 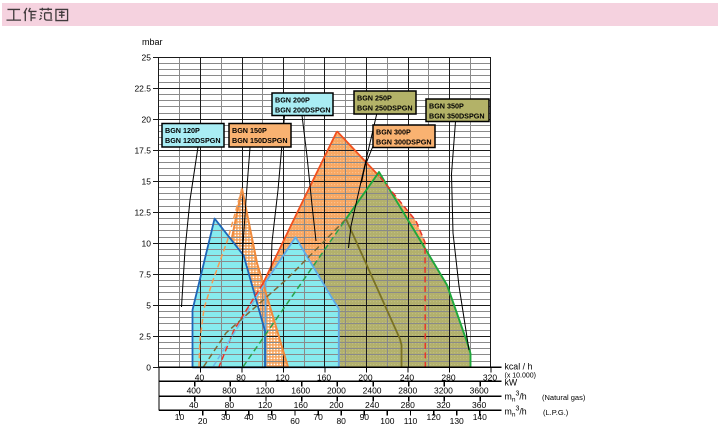 What do you see at coordinates (193, 140) in the screenshot?
I see `svg-text: BGN 120DSPGN` at bounding box center [193, 140].